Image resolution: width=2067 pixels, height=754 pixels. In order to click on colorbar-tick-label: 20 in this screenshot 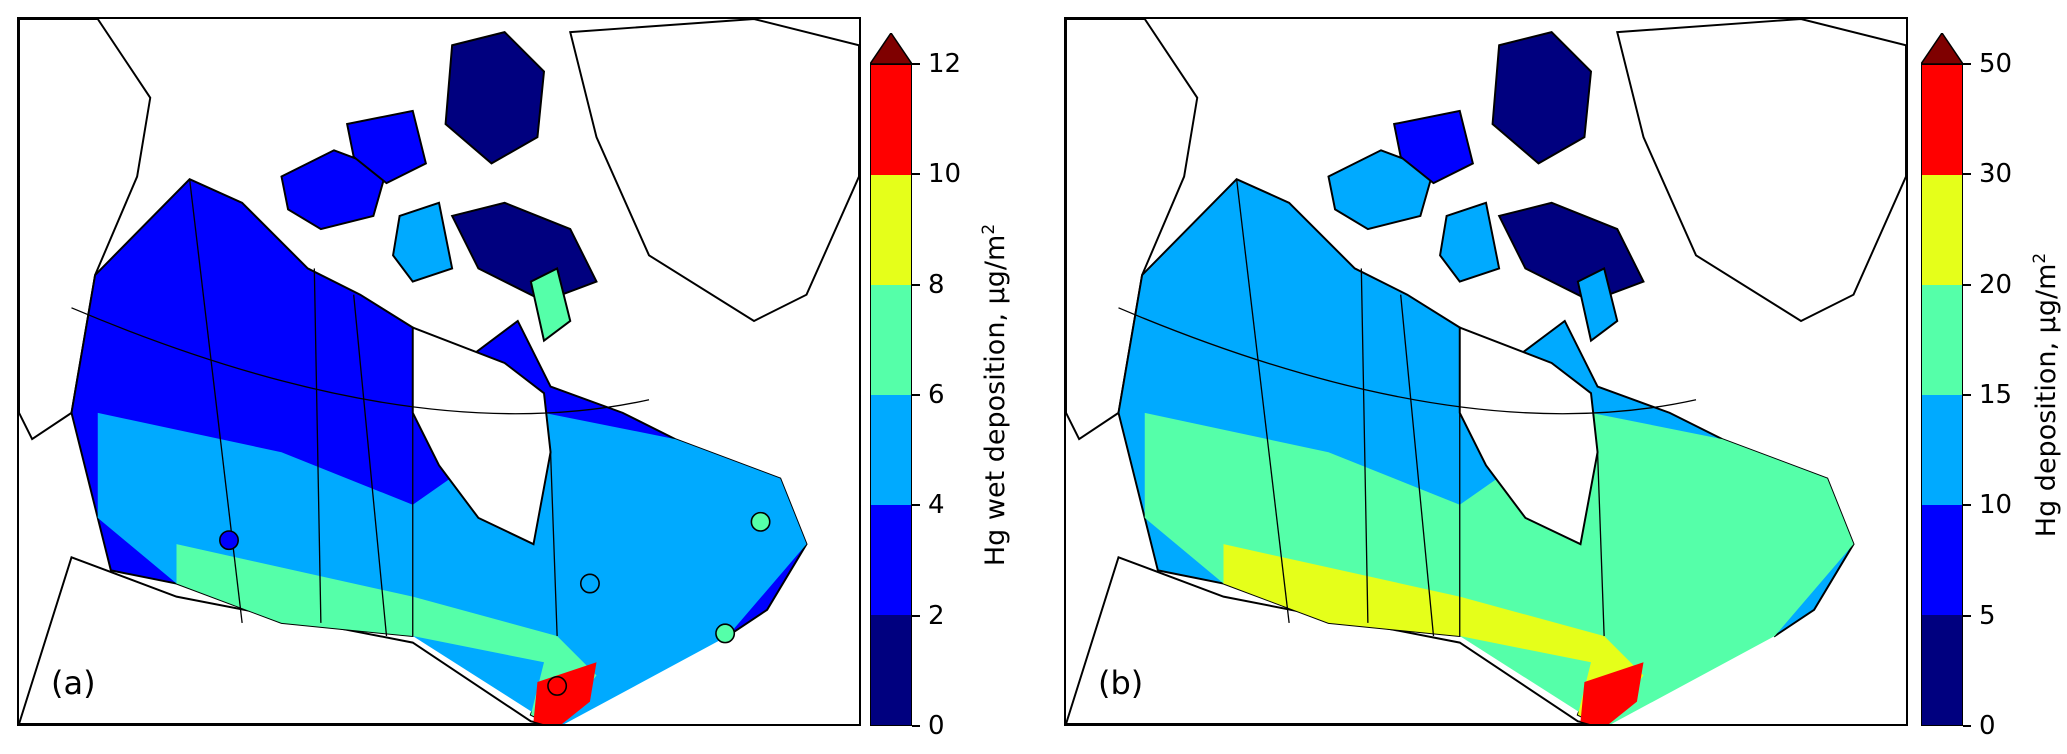, I will do `click(1996, 284)`.